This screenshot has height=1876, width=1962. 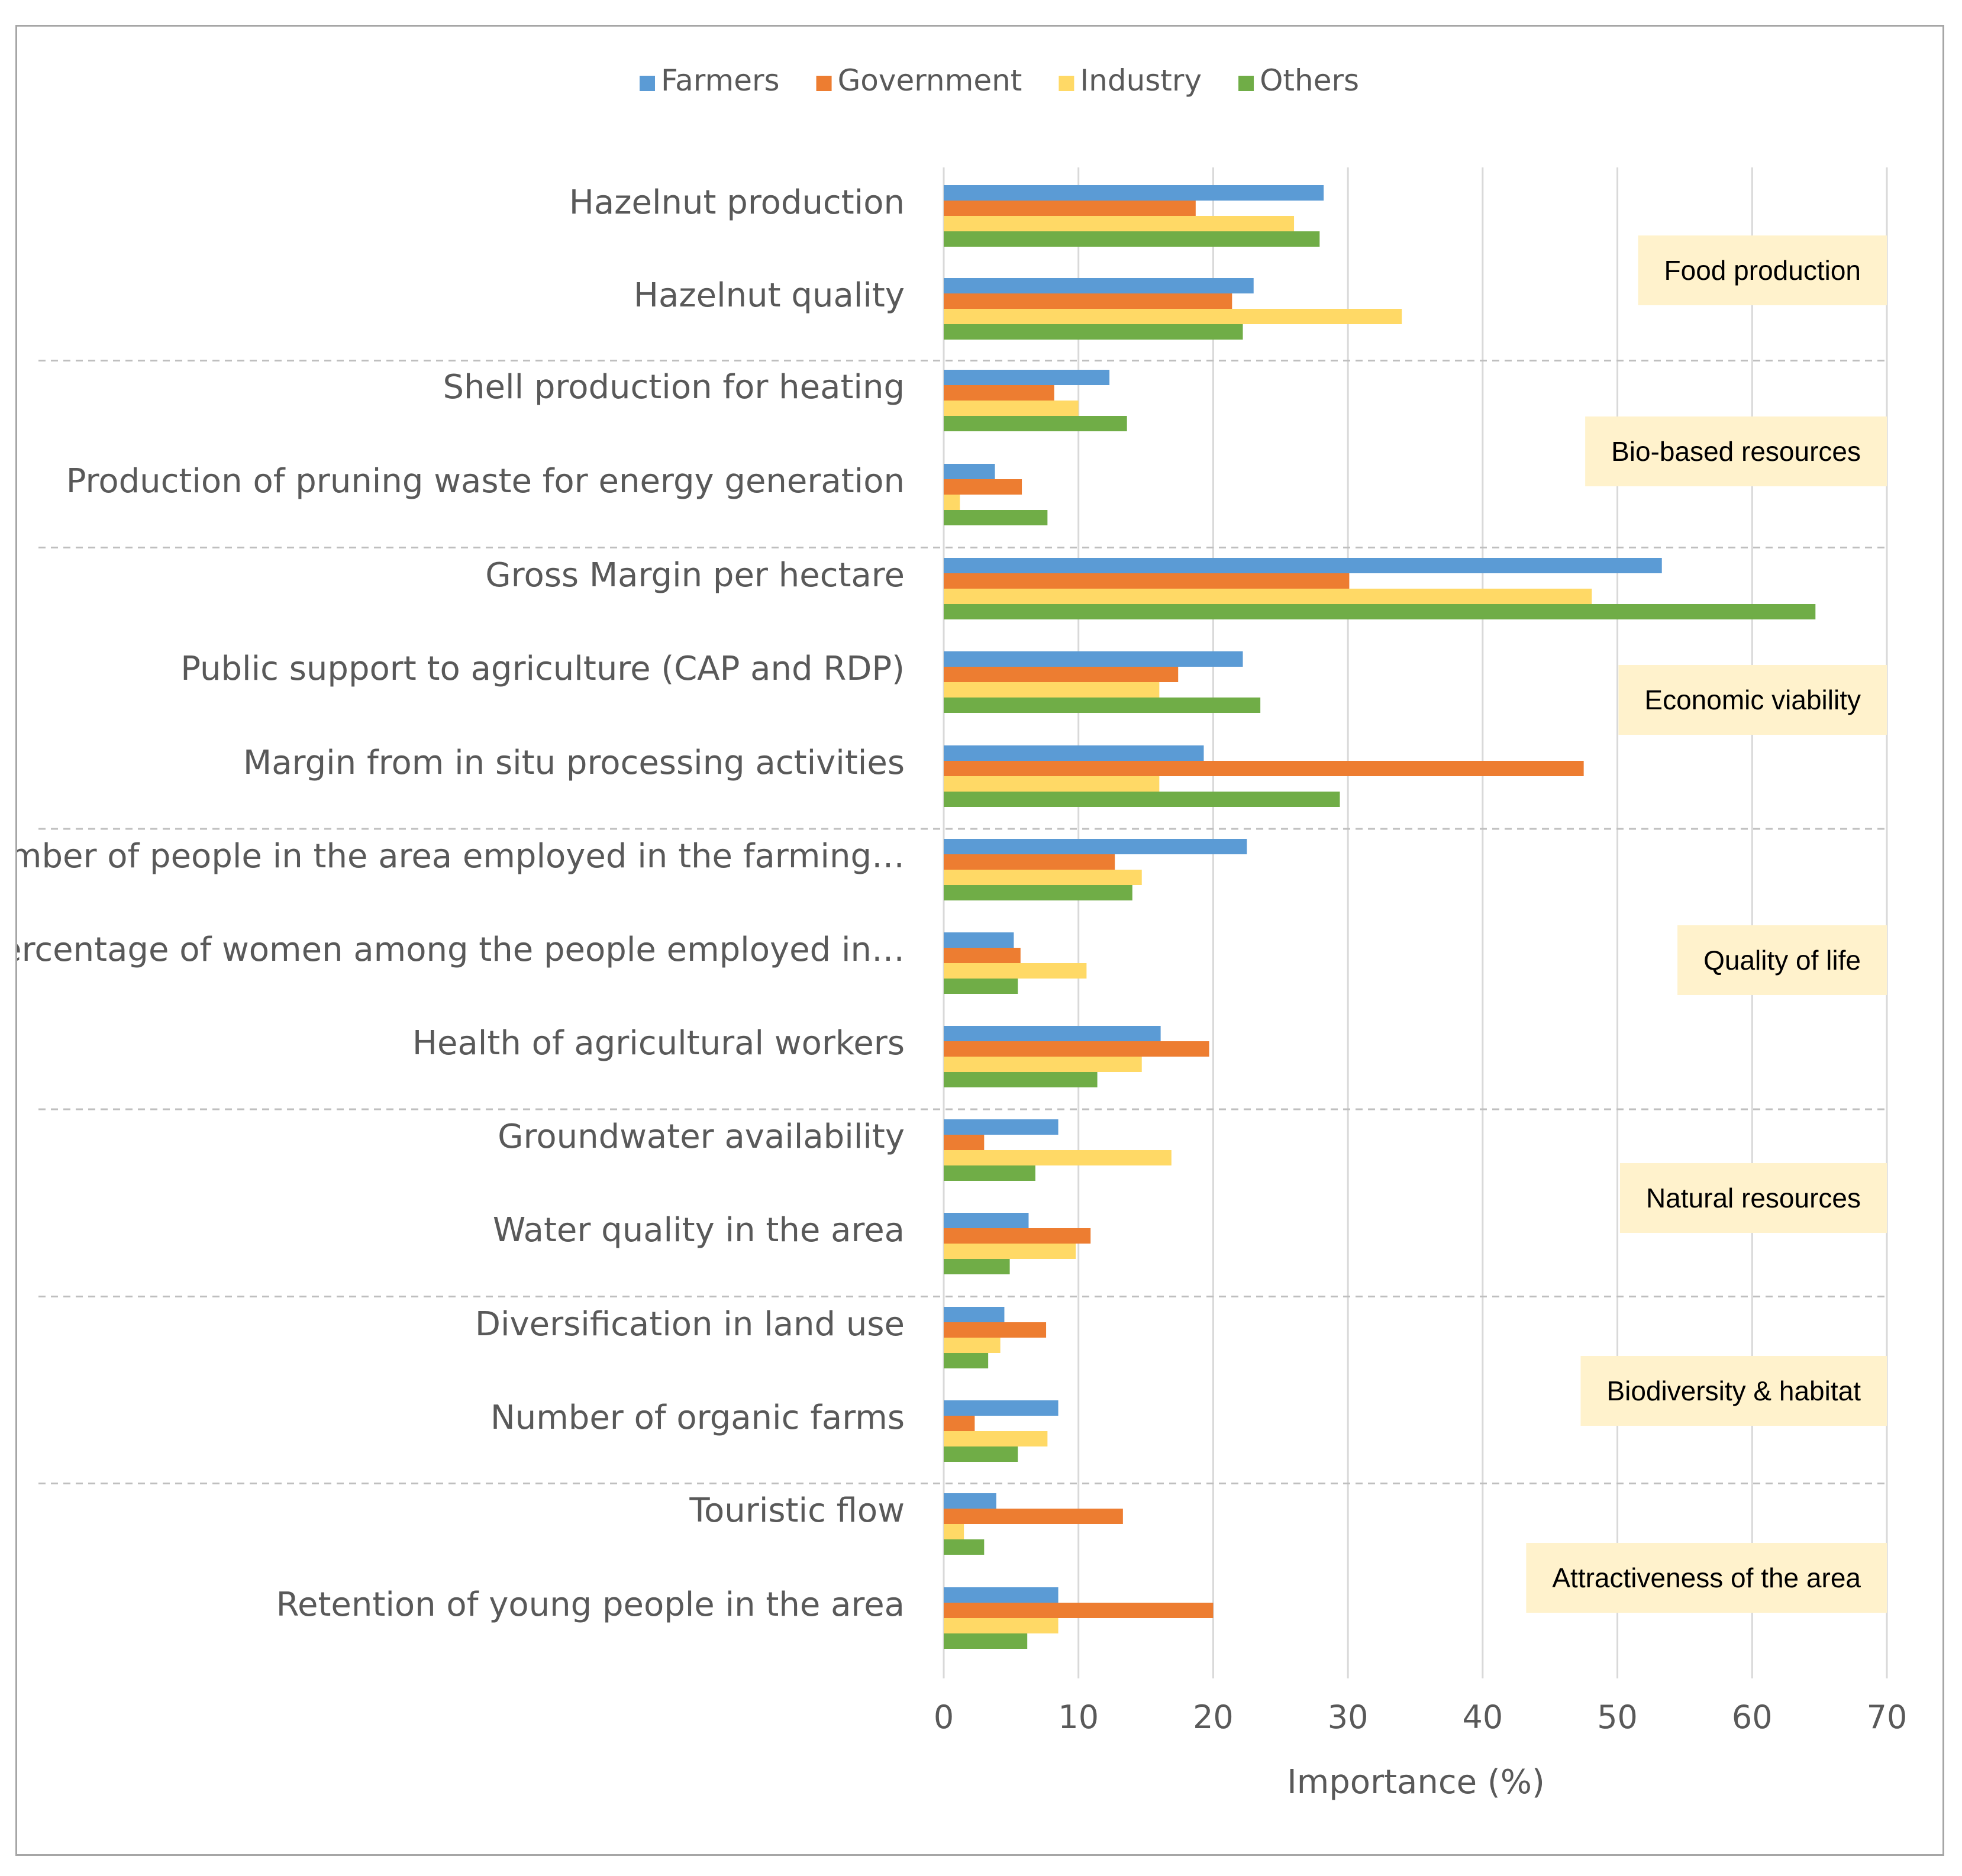 What do you see at coordinates (1348, 1718) in the screenshot?
I see `x-tick-label: 30` at bounding box center [1348, 1718].